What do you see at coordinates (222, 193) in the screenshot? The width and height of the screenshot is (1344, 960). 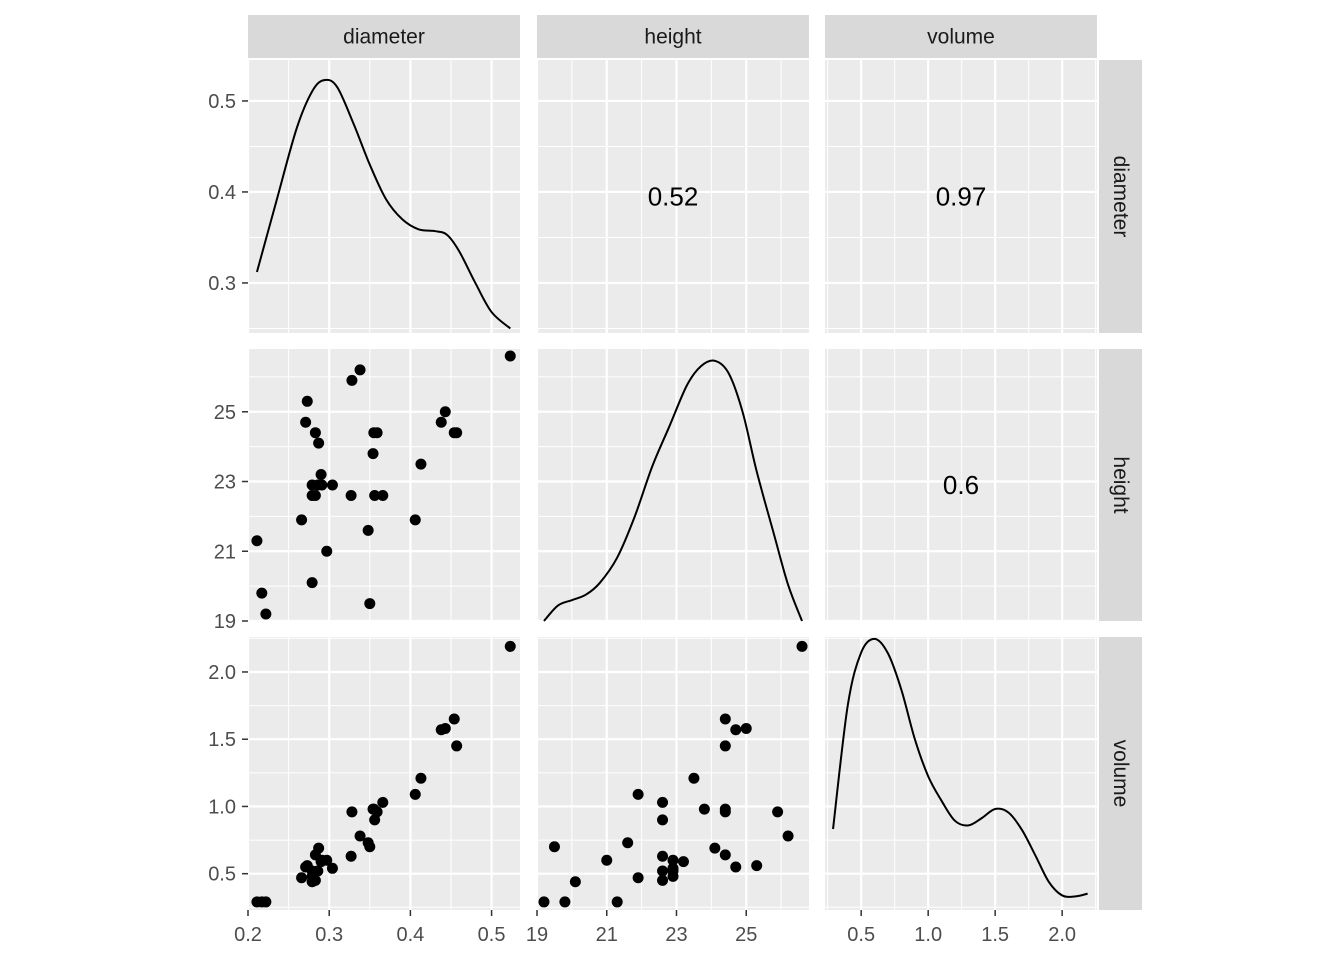 I see `y-tick-label: 0.4` at bounding box center [222, 193].